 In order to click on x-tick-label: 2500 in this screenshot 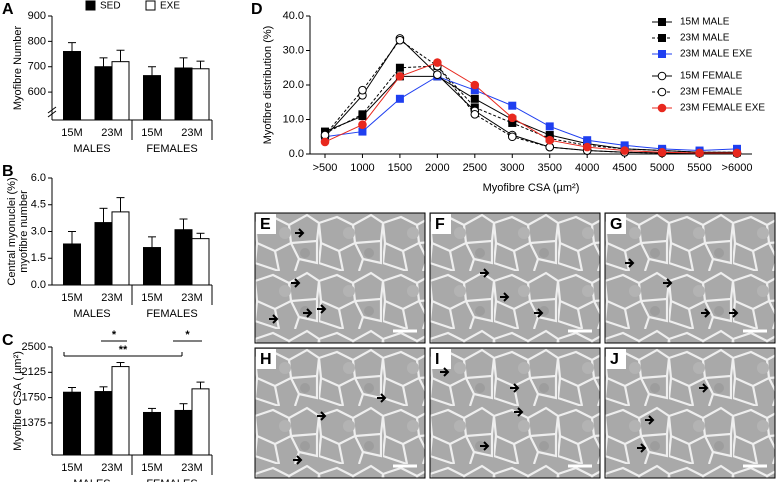, I will do `click(475, 168)`.